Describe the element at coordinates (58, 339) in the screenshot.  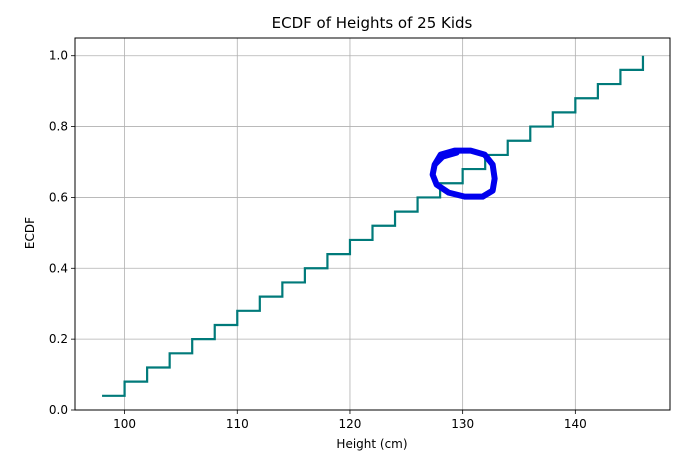
I see `y-tick-label: 0.2` at that location.